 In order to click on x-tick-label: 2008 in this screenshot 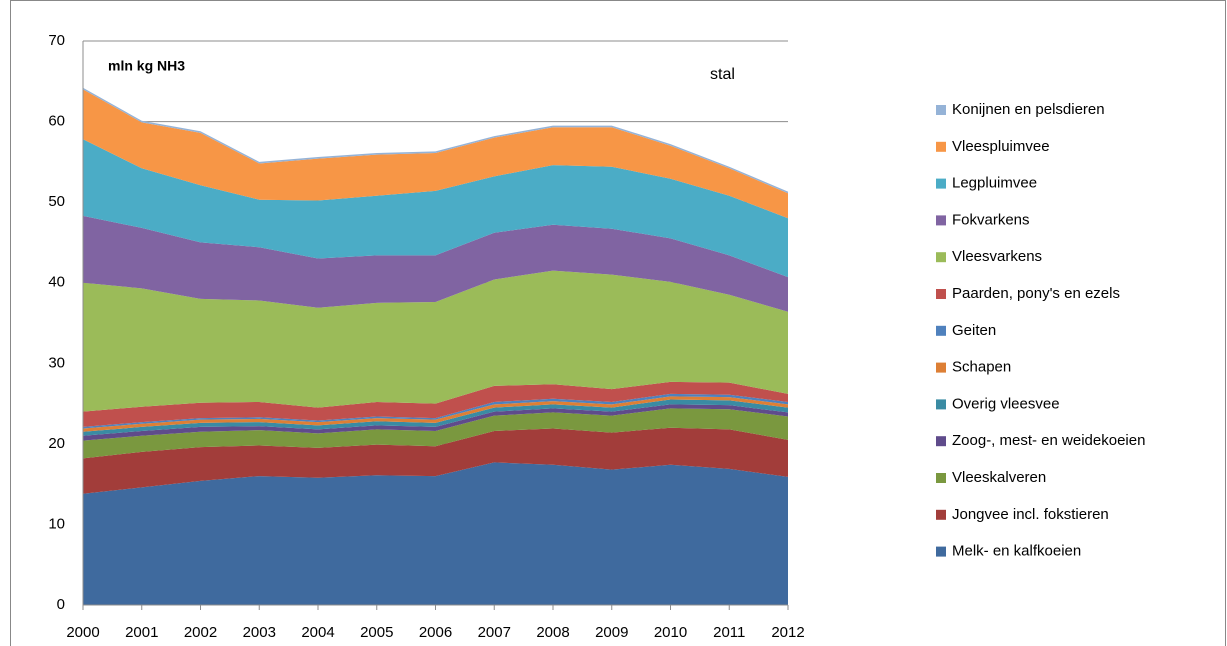, I will do `click(552, 632)`.